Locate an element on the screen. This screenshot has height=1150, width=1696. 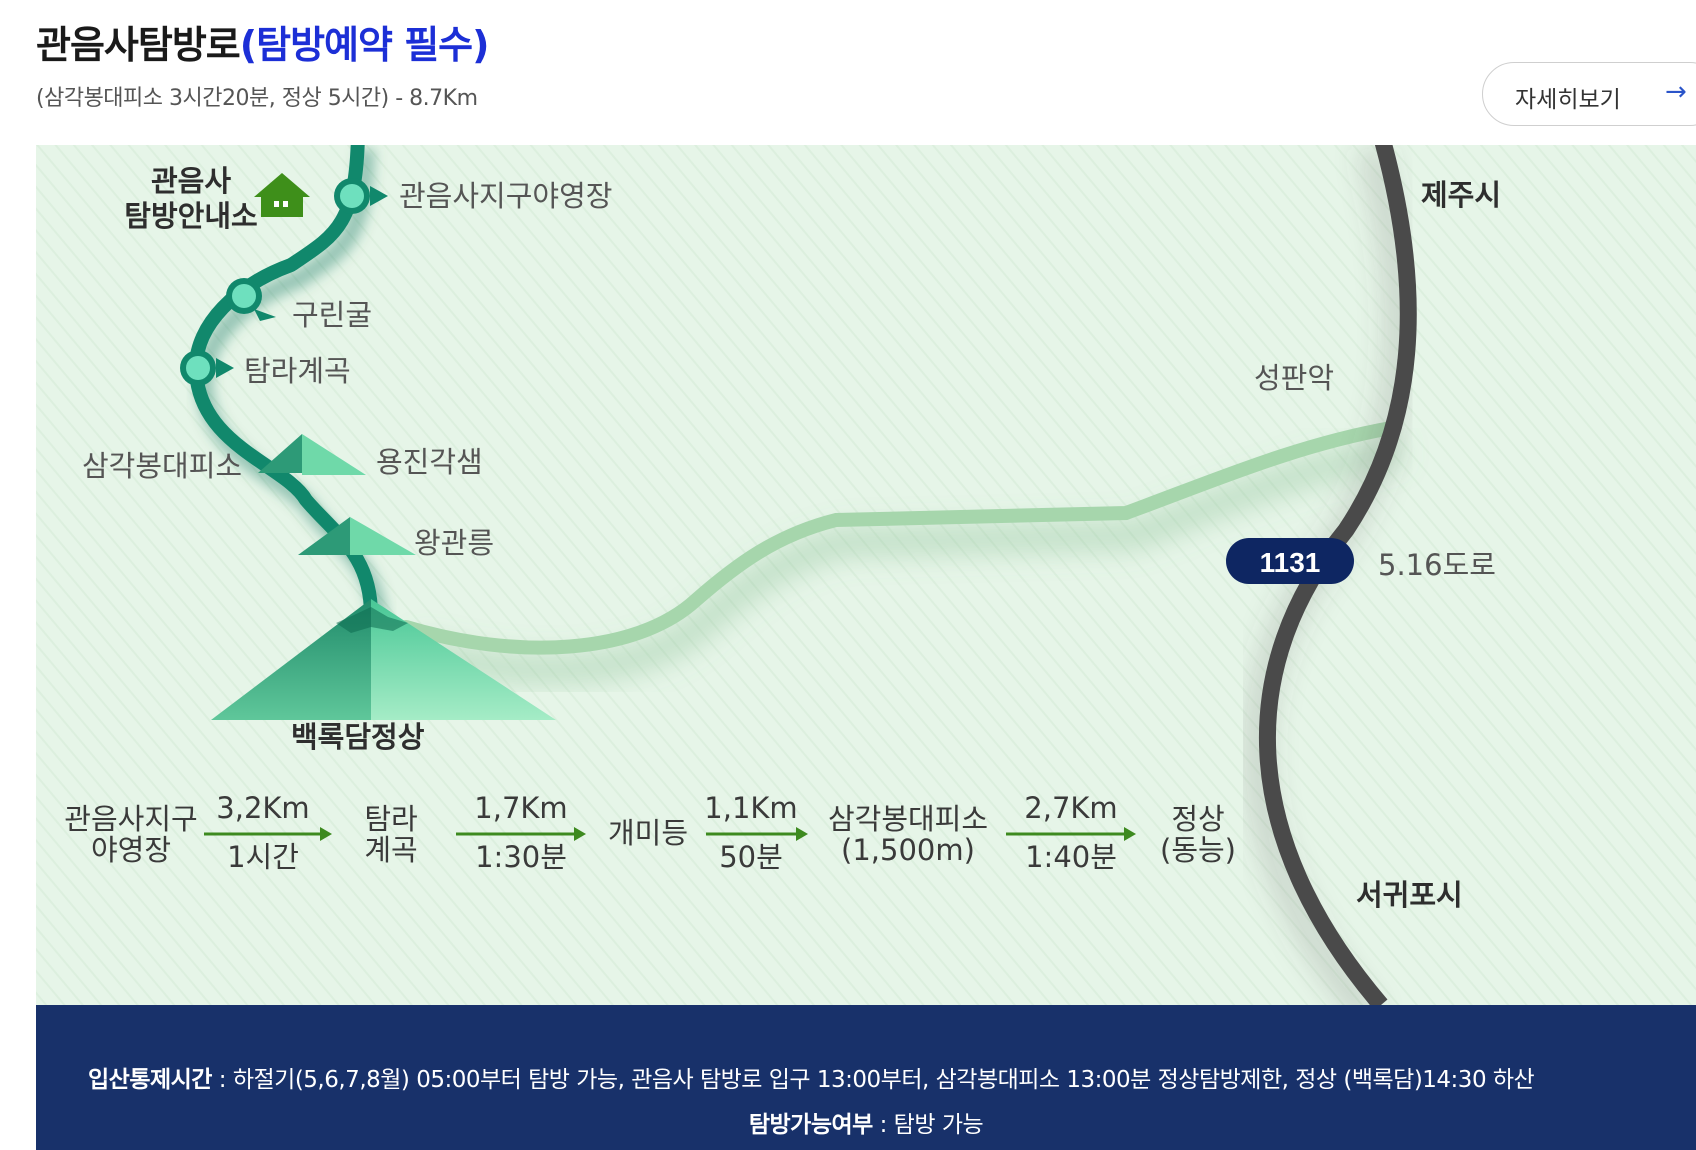
label-summit: 백록담정상 is located at coordinates (358, 737).